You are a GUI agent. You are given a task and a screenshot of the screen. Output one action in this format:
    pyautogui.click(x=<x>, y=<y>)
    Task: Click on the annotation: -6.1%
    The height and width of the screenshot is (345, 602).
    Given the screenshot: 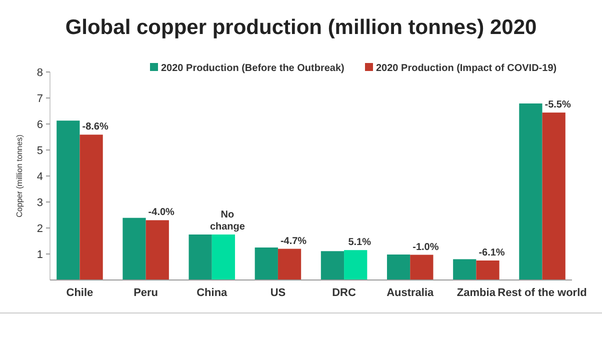 What is the action you would take?
    pyautogui.click(x=491, y=253)
    